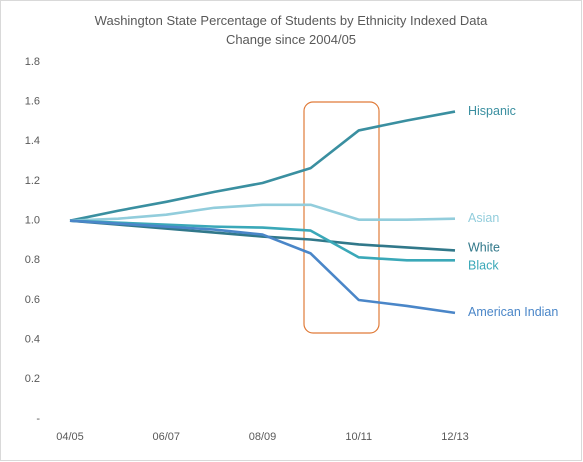 This screenshot has height=462, width=583. I want to click on y-tick-label: 0.6, so click(32, 300).